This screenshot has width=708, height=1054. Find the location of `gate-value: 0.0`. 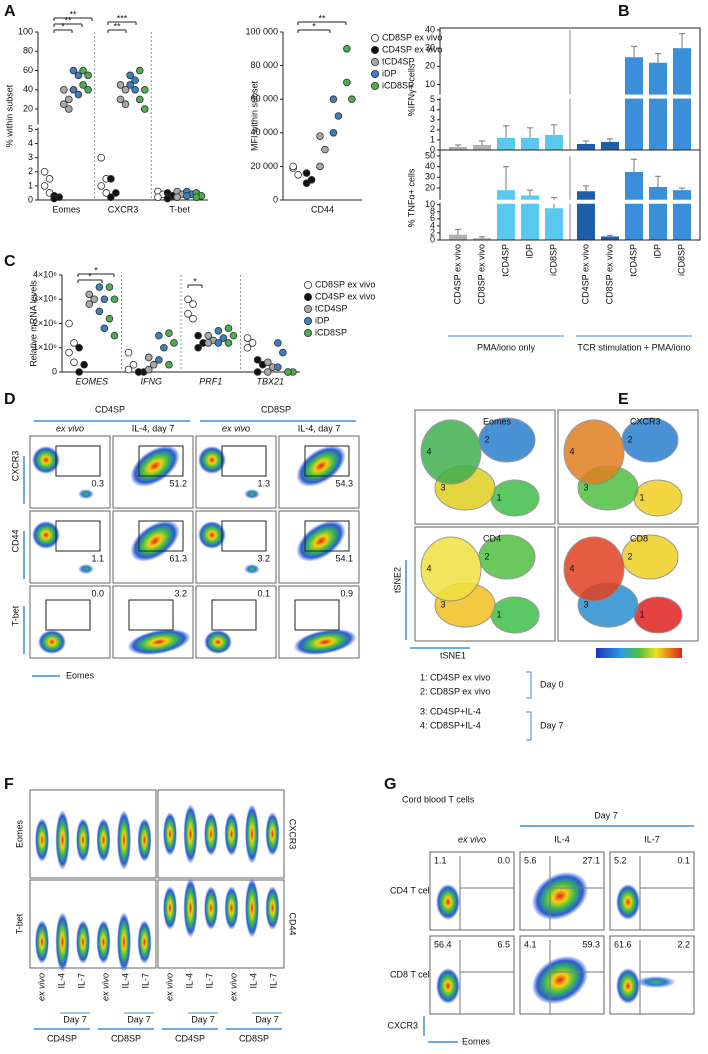

gate-value: 0.0 is located at coordinates (503, 860).